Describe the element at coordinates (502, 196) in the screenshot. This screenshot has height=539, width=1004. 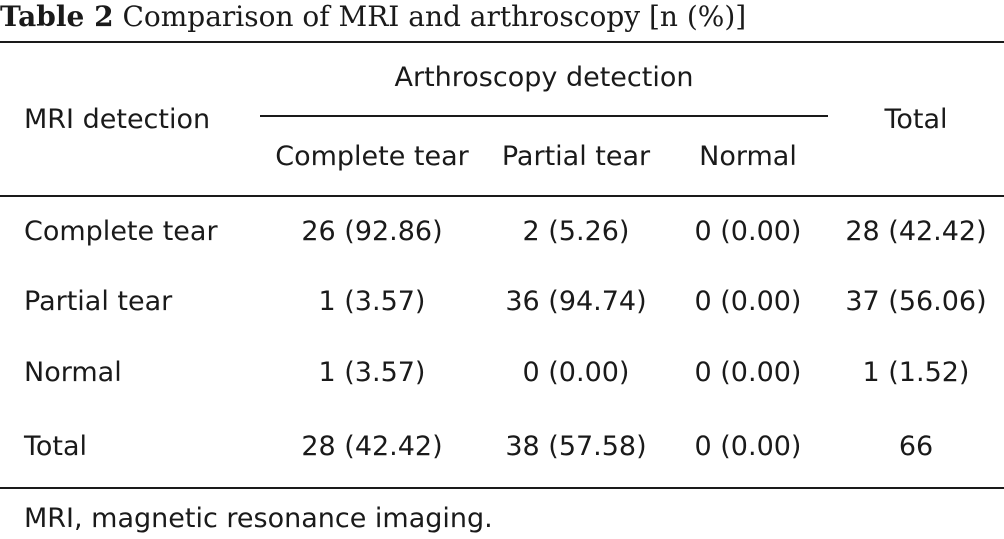
I see `header-bottom-rule` at that location.